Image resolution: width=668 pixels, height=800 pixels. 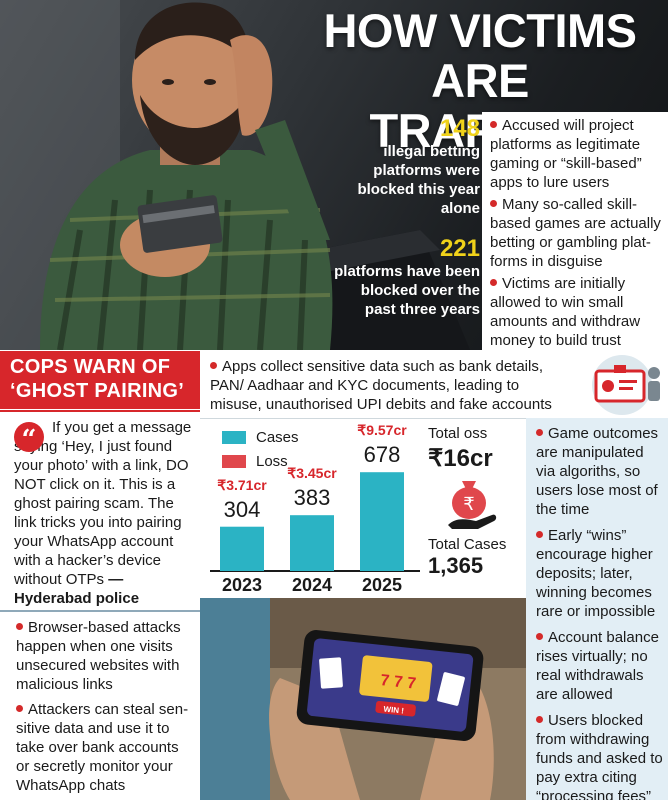 What do you see at coordinates (467, 544) in the screenshot?
I see `total-cases-label: Total Cases` at bounding box center [467, 544].